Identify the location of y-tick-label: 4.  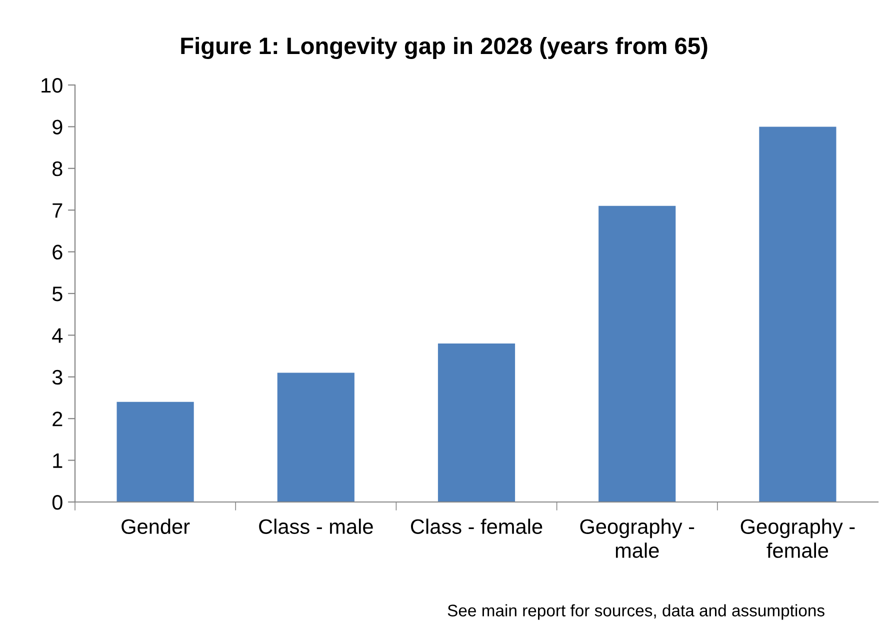
(57, 335).